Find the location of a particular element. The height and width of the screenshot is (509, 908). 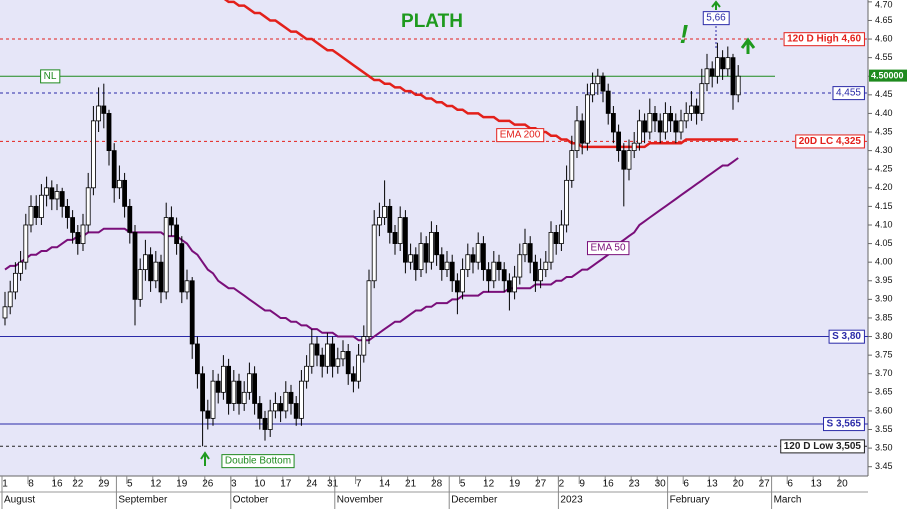

x-tick-label: 1 is located at coordinates (5, 484).